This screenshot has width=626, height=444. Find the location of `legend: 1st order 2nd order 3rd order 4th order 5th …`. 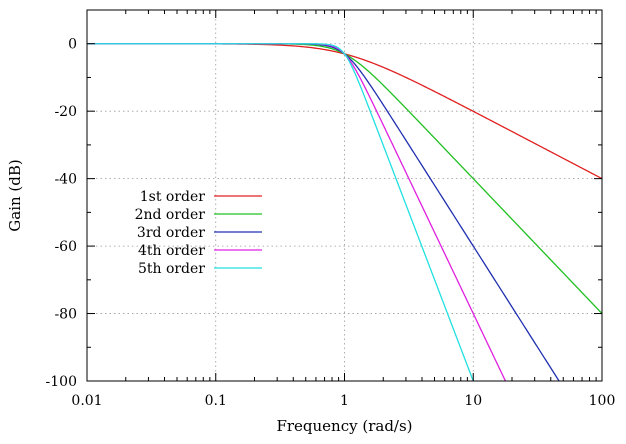

legend: 1st order 2nd order 3rd order 4th order 5th … is located at coordinates (198, 233).